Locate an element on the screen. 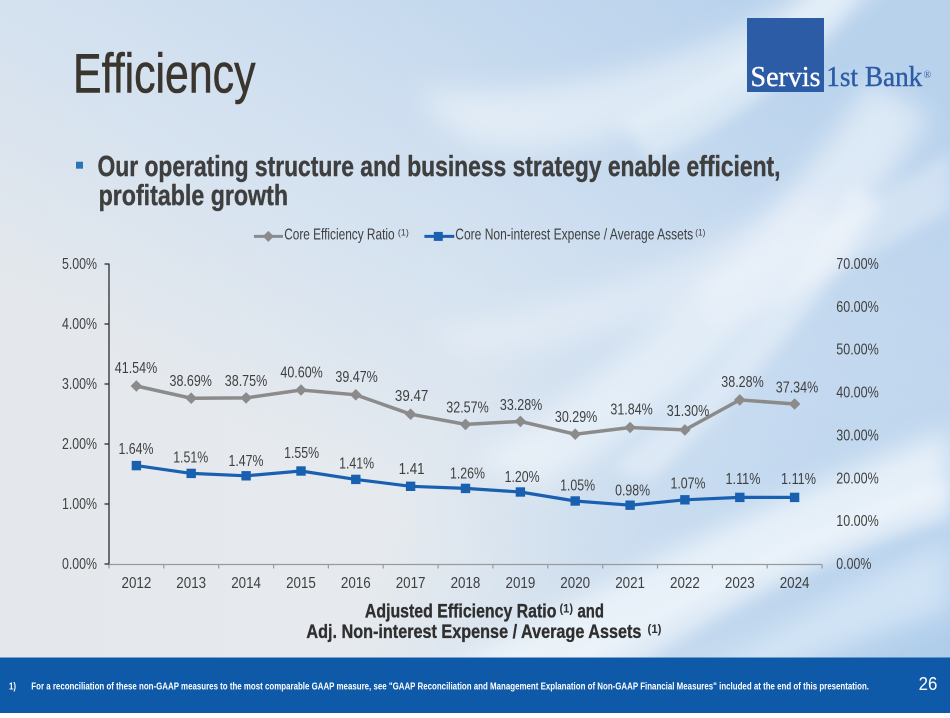 The image size is (950, 718). svg-text: 26 is located at coordinates (928, 684).